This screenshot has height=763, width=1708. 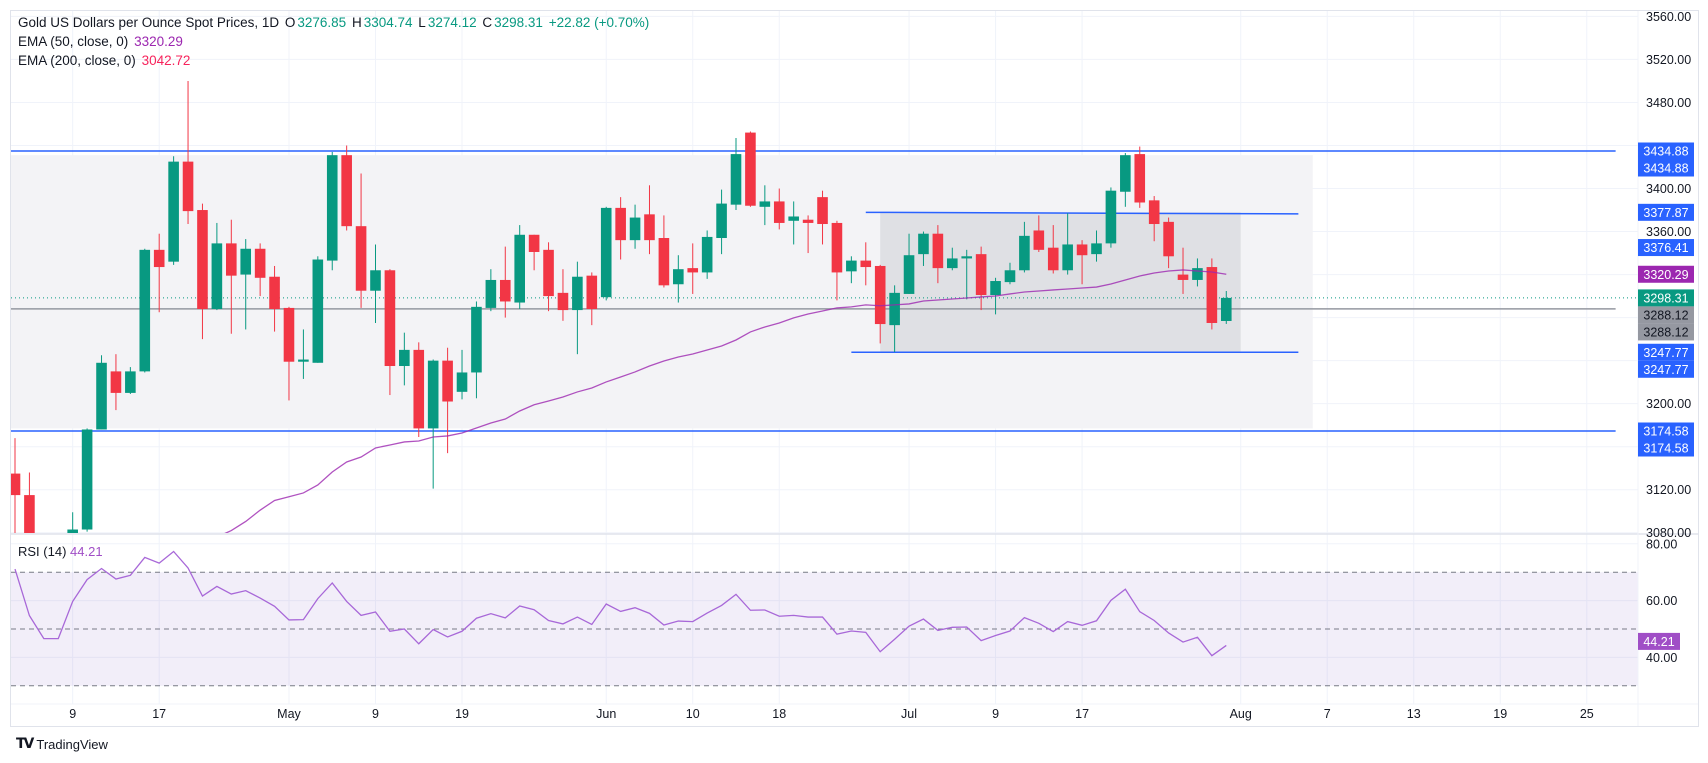 What do you see at coordinates (1661, 601) in the screenshot?
I see `rsi-tick-label: 60.00` at bounding box center [1661, 601].